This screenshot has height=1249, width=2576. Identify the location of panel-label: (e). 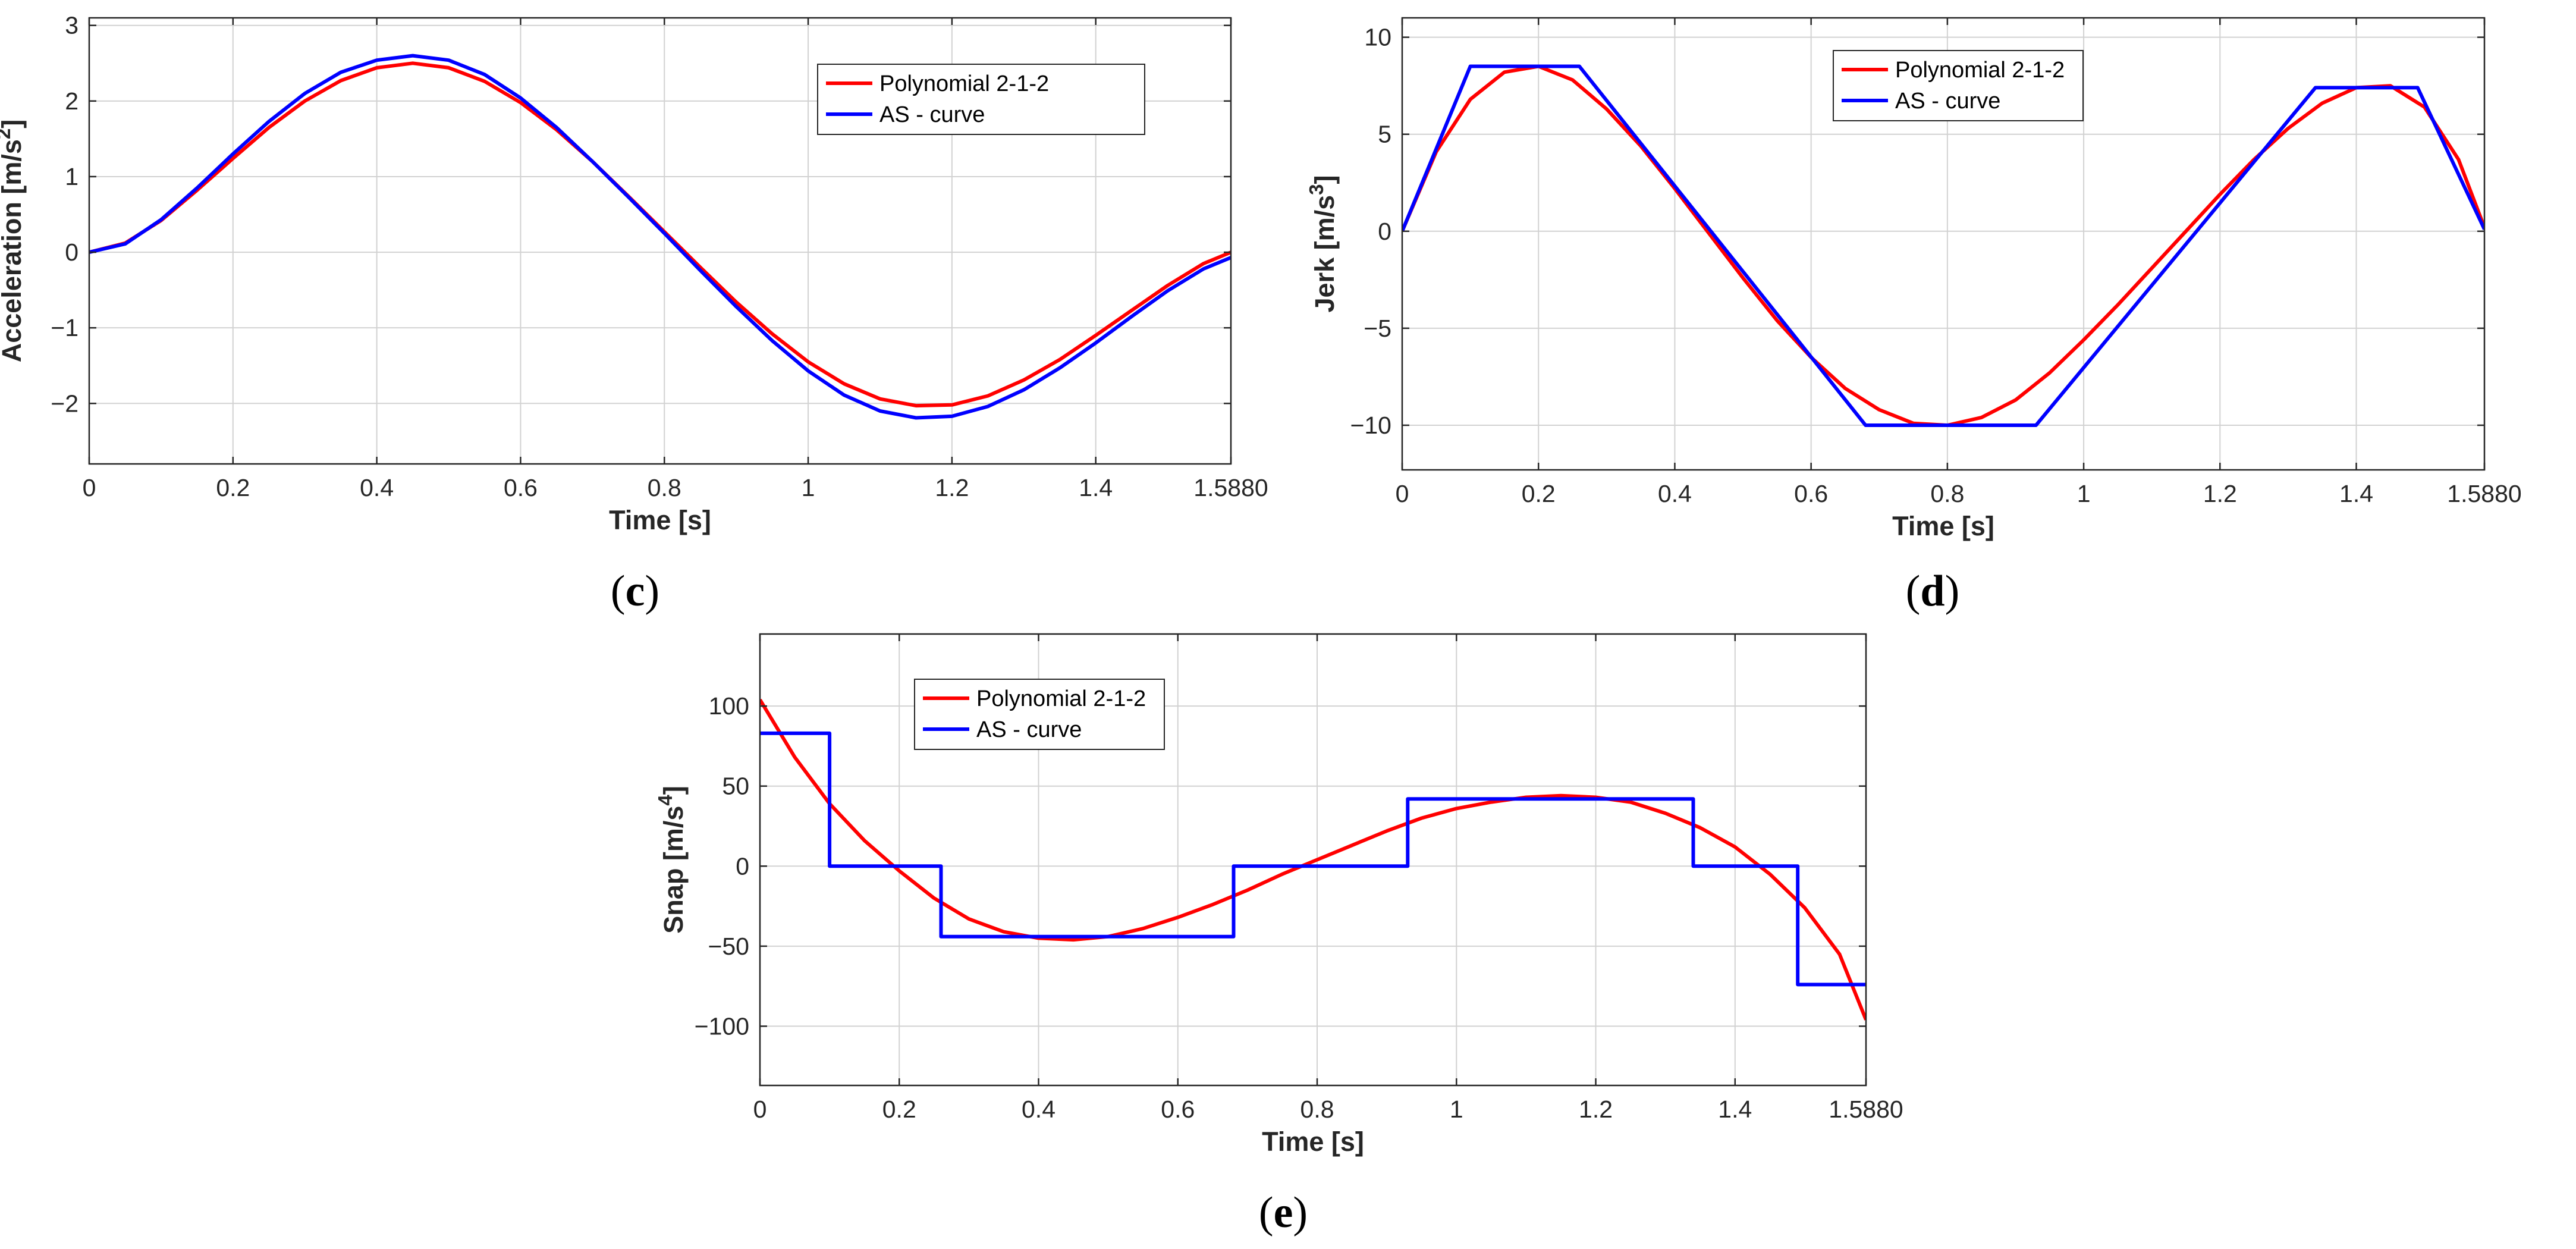
(1283, 1212).